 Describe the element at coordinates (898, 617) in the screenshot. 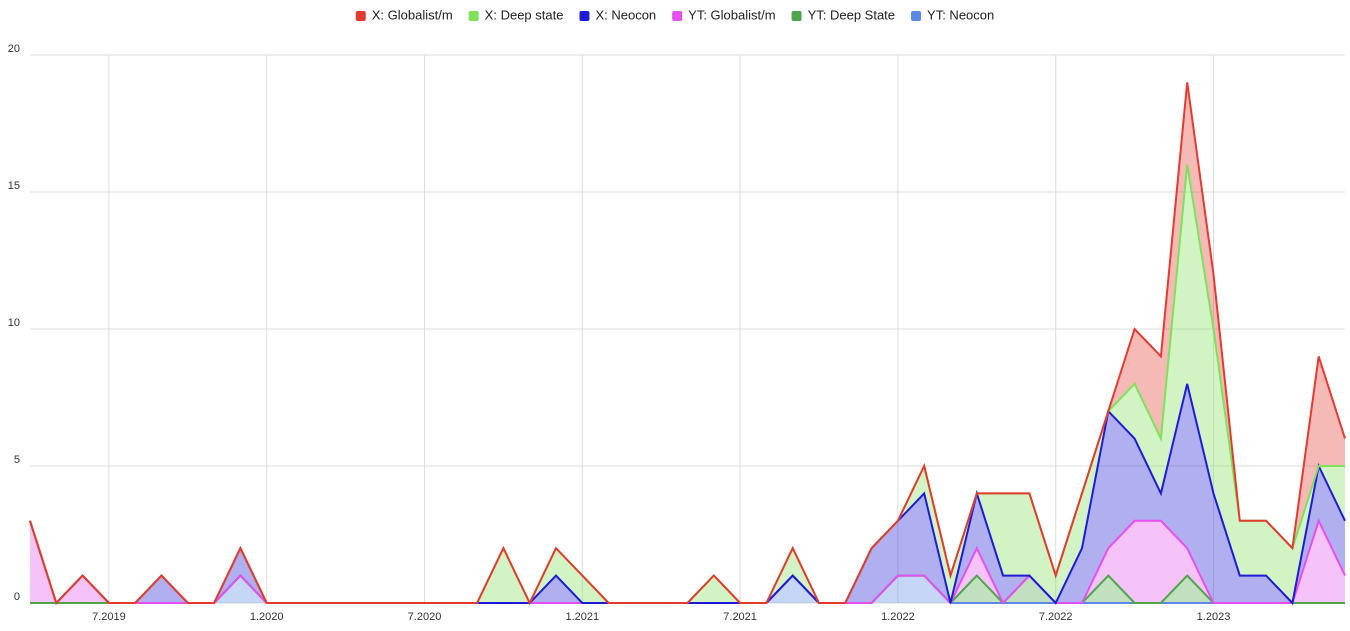

I see `x-tick-label: 1.2022` at that location.